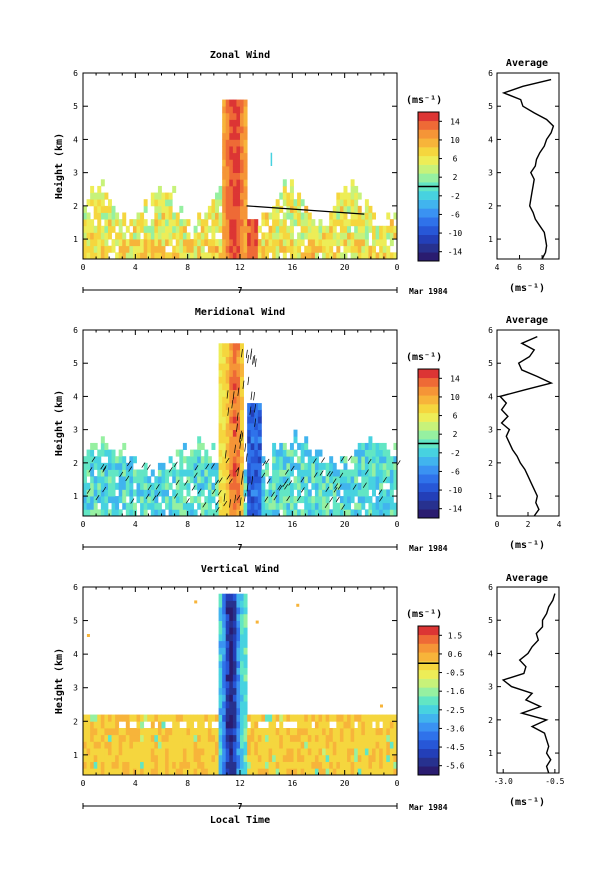  Describe the element at coordinates (542, 267) in the screenshot. I see `average-x-tick-label: 8` at that location.